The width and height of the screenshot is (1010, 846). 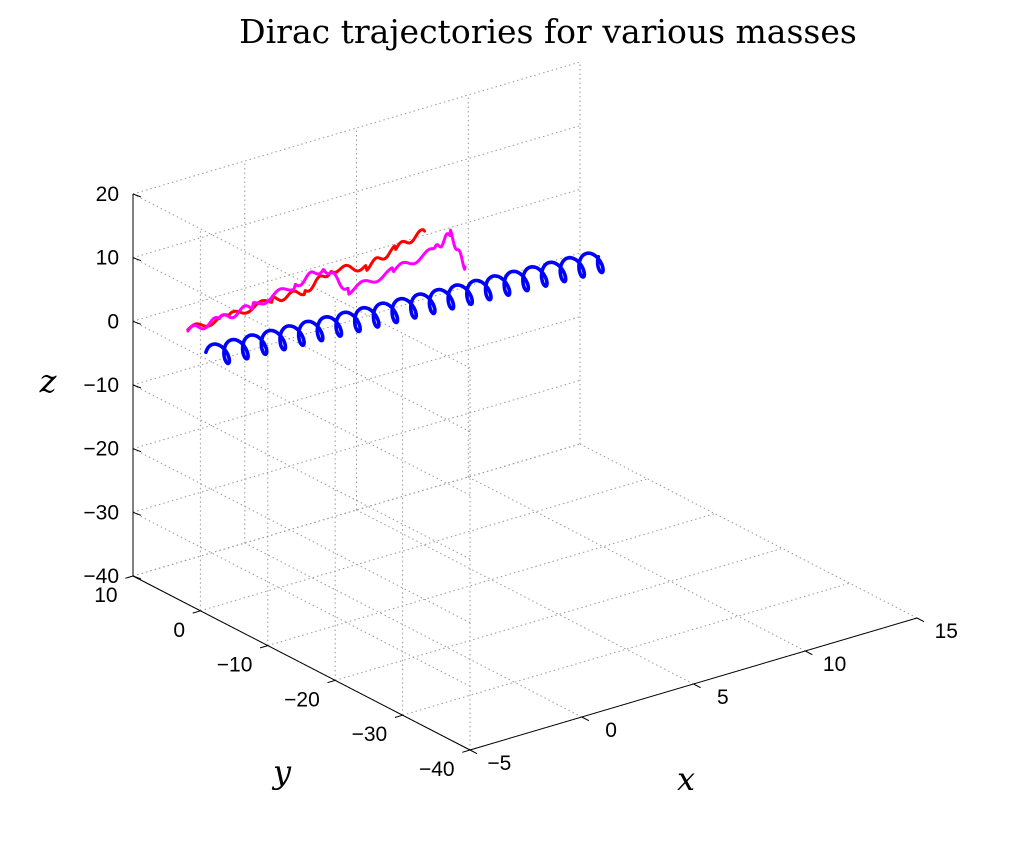 I want to click on x-tick-label: 0, so click(x=611, y=730).